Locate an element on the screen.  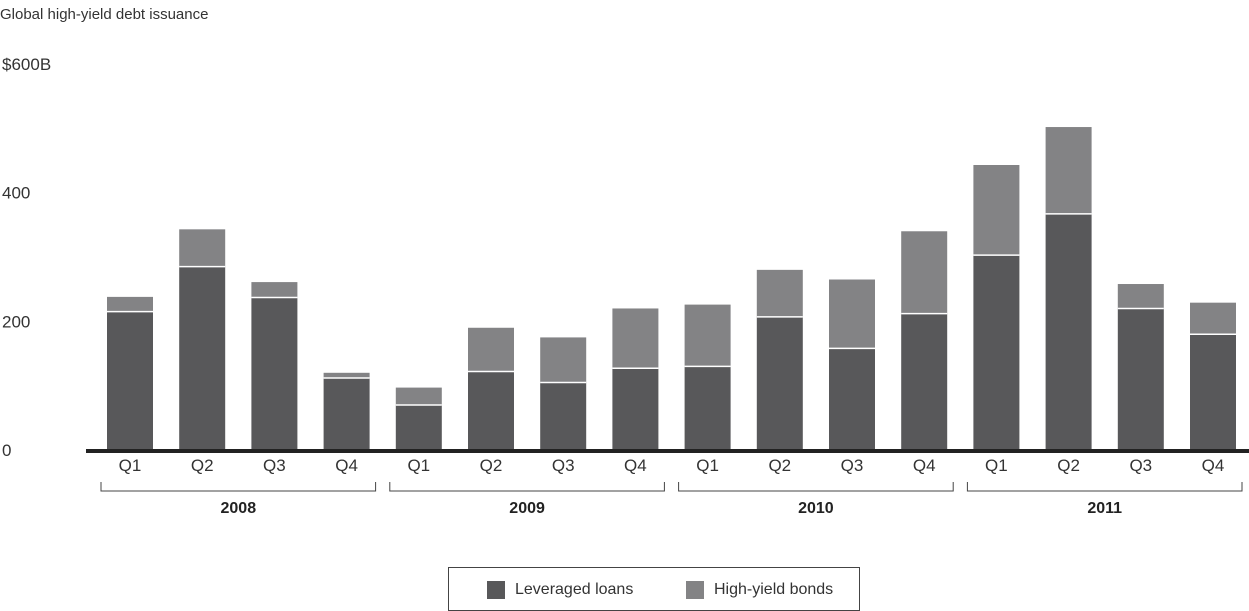
y-tick-label: 200 is located at coordinates (16, 321).